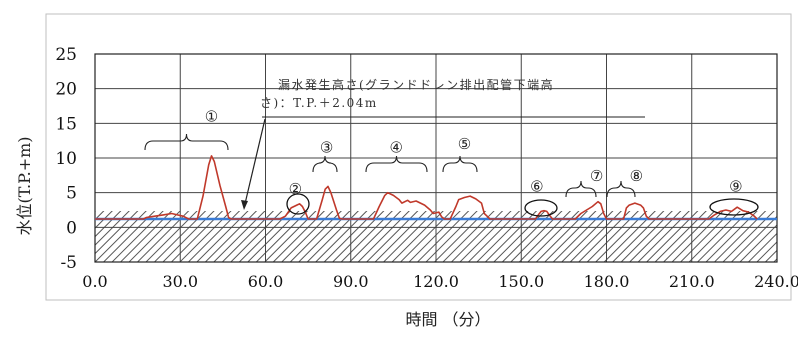 Image resolution: width=798 pixels, height=340 pixels. What do you see at coordinates (211, 116) in the screenshot?
I see `peak-label-0: ①` at bounding box center [211, 116].